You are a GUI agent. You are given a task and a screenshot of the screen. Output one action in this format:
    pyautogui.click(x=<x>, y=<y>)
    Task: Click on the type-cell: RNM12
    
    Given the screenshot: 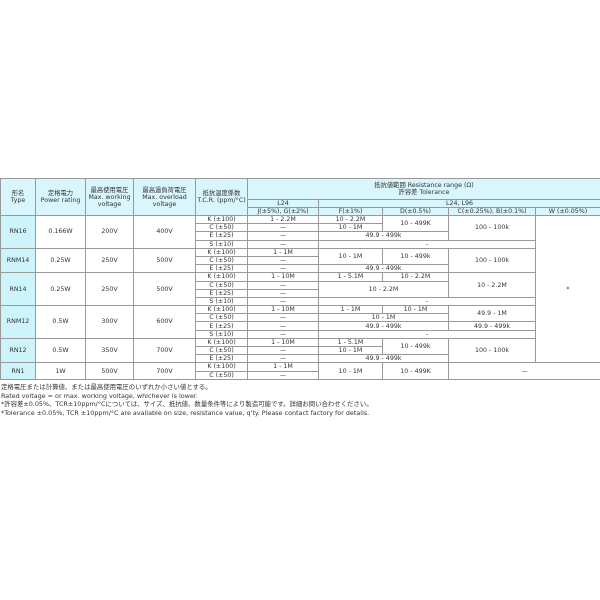 What is the action you would take?
    pyautogui.click(x=18, y=322)
    